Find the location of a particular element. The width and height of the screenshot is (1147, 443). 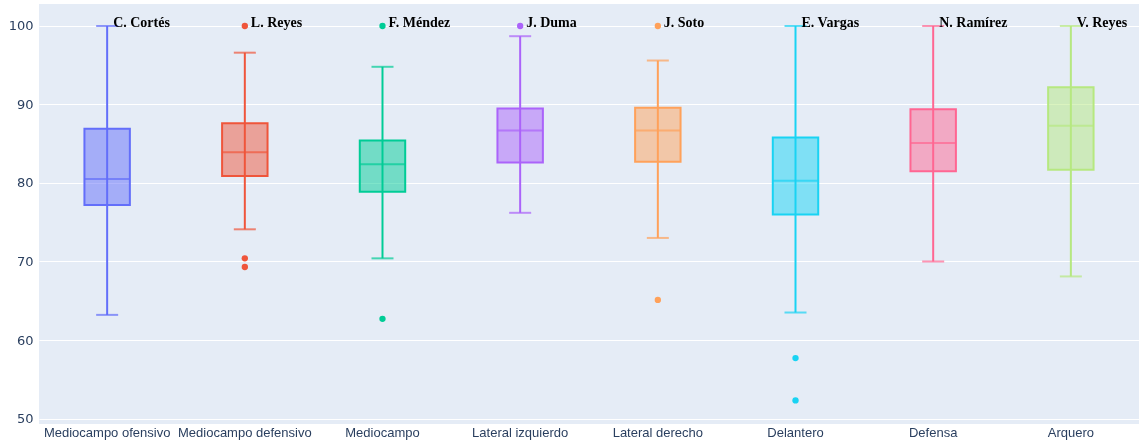

annotation: J. Soto is located at coordinates (684, 22).